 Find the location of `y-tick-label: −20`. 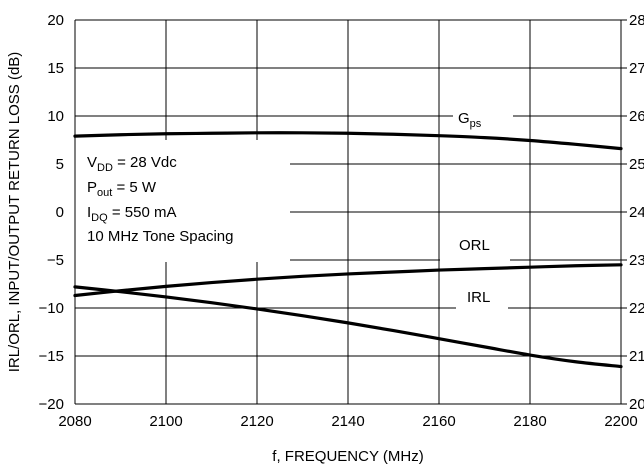

y-tick-label: −20 is located at coordinates (51, 404).